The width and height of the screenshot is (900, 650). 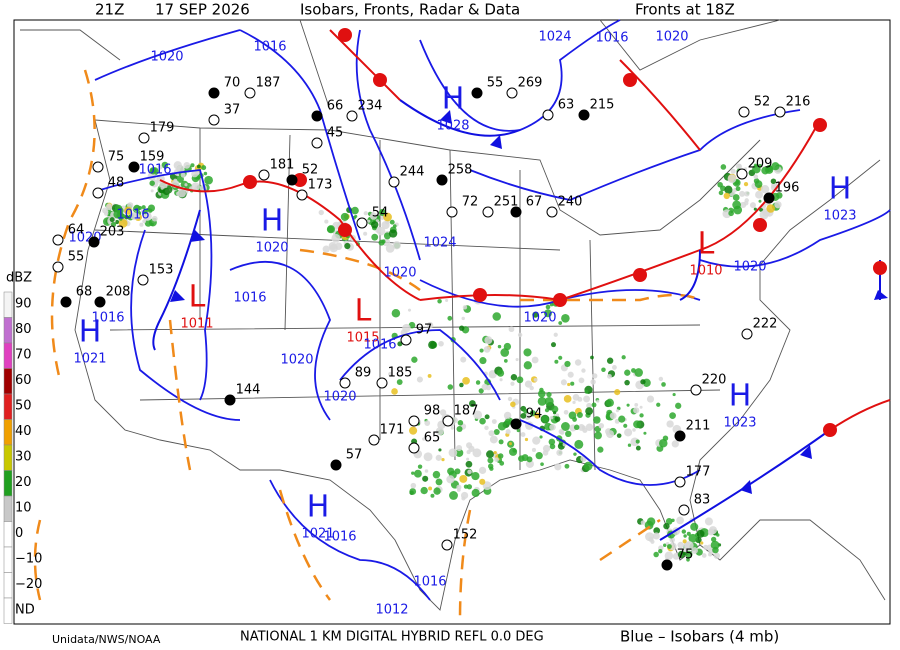 What do you see at coordinates (354, 455) in the screenshot?
I see `station-value: 57` at bounding box center [354, 455].